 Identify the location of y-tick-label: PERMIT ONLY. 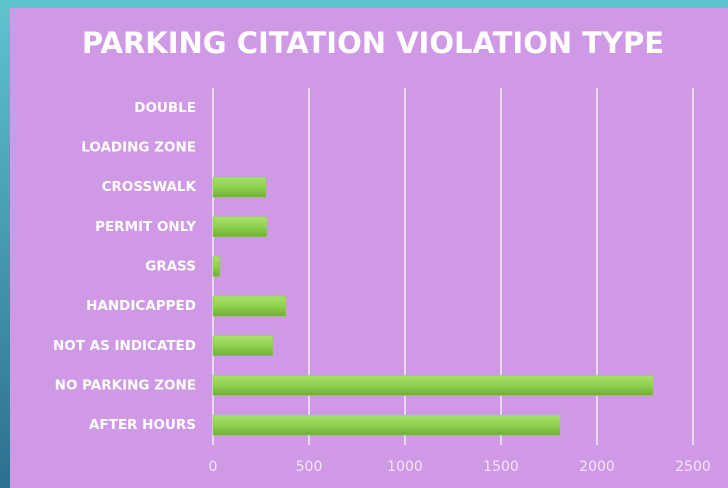
(145, 227).